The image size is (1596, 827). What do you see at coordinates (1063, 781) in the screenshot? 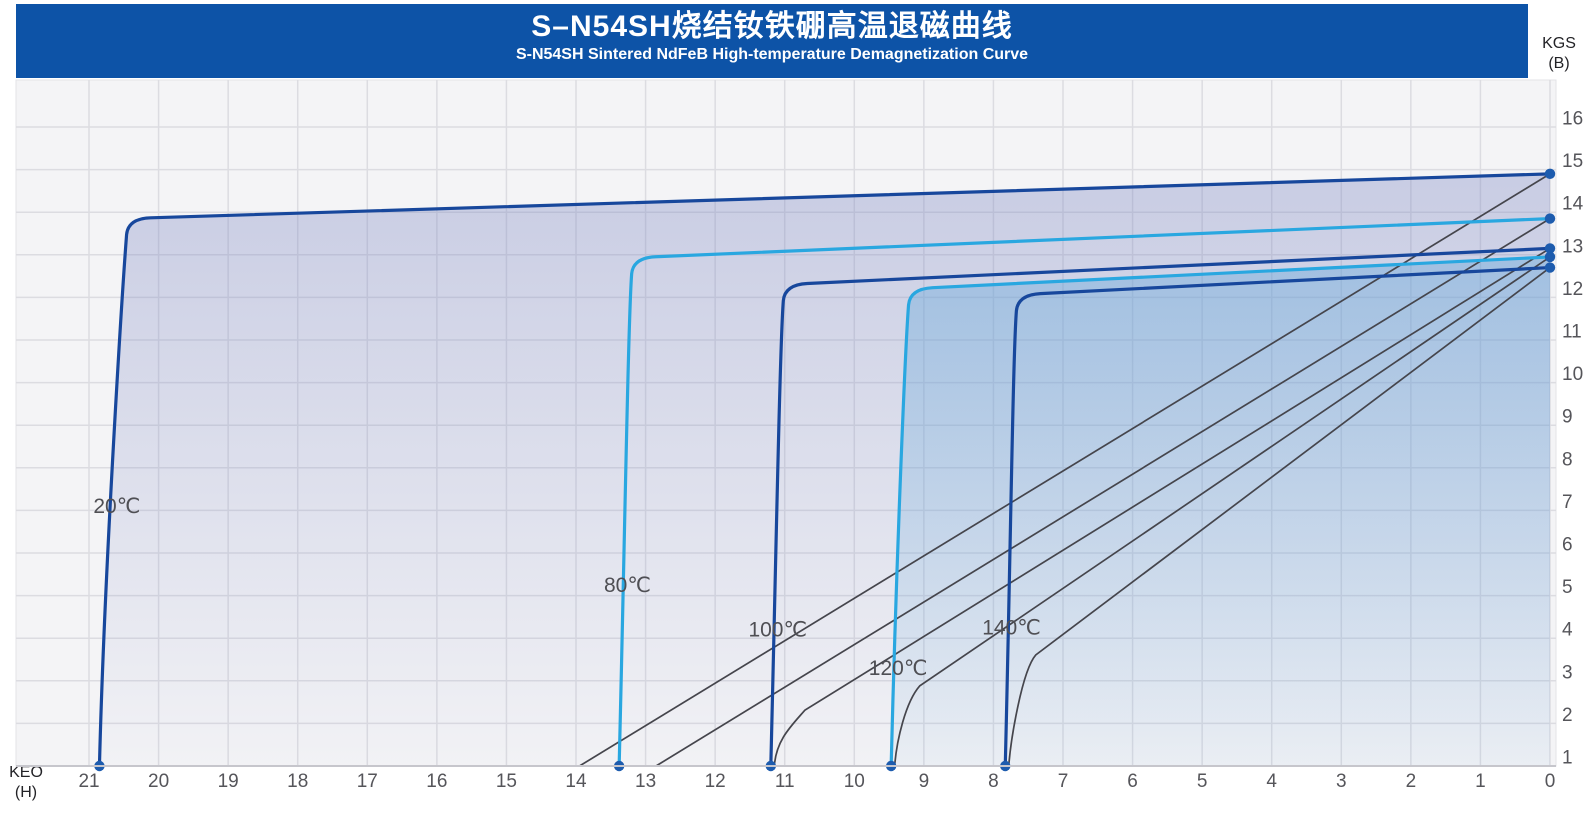
I see `x-tick-label-7: 7` at bounding box center [1063, 781].